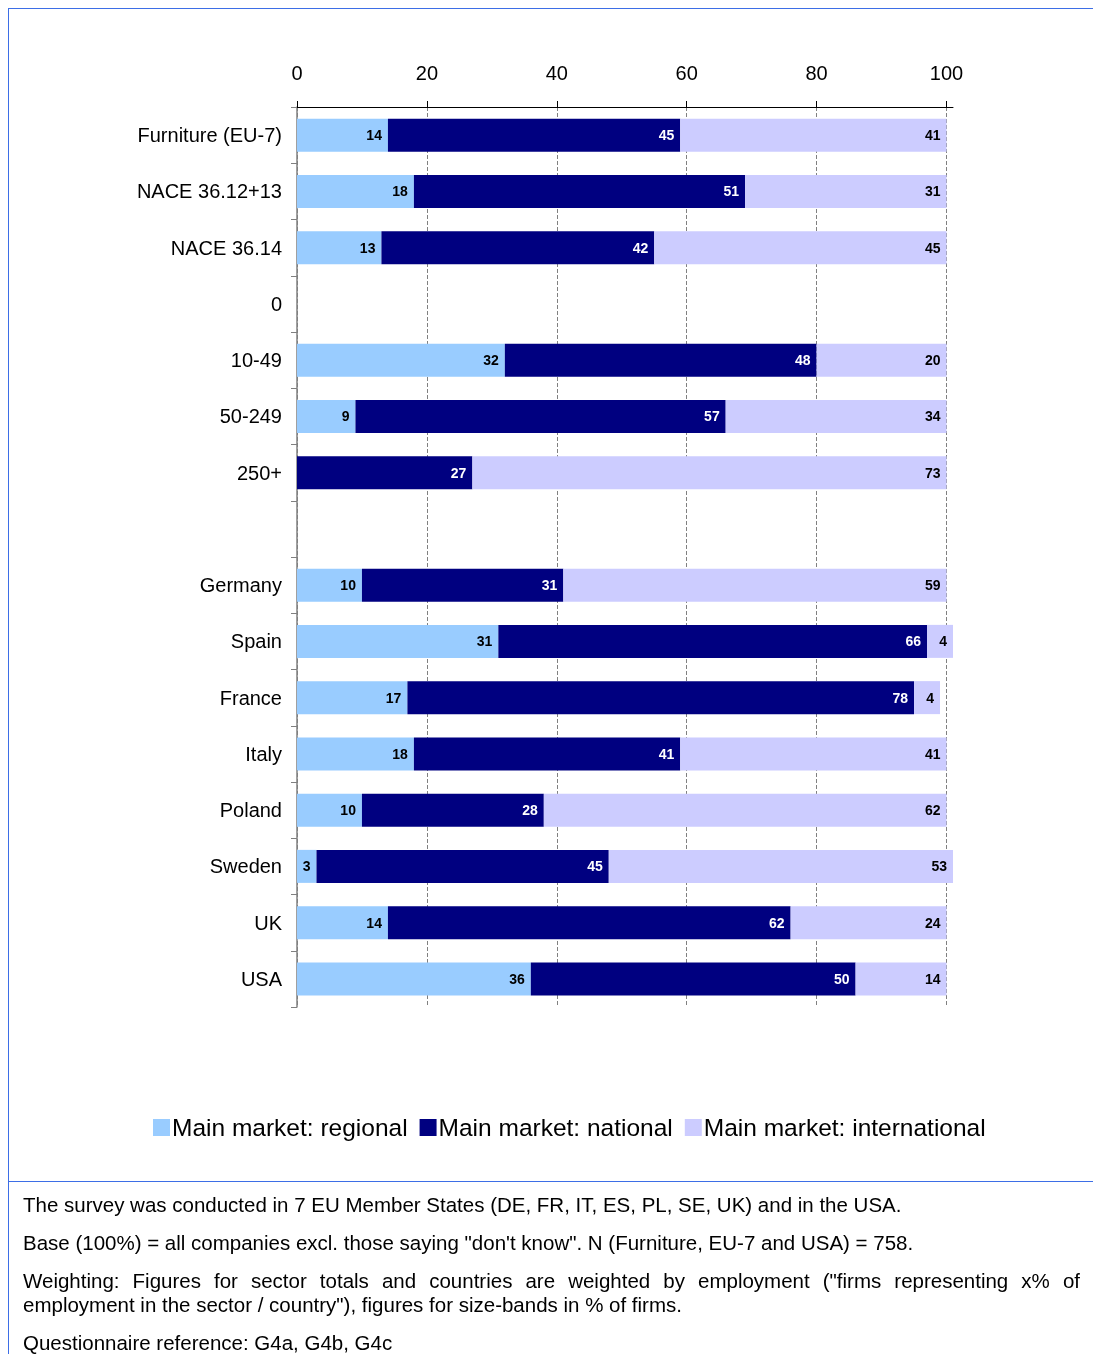 This screenshot has width=1093, height=1354. I want to click on data-label: 78, so click(900, 697).